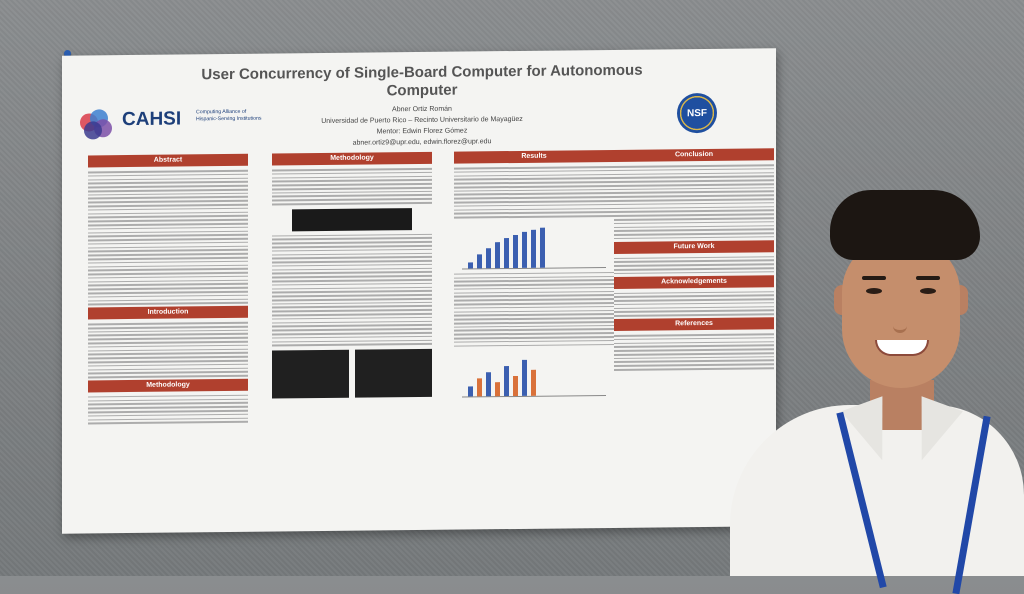 The image size is (1024, 594). What do you see at coordinates (902, 405) in the screenshot?
I see `neck` at bounding box center [902, 405].